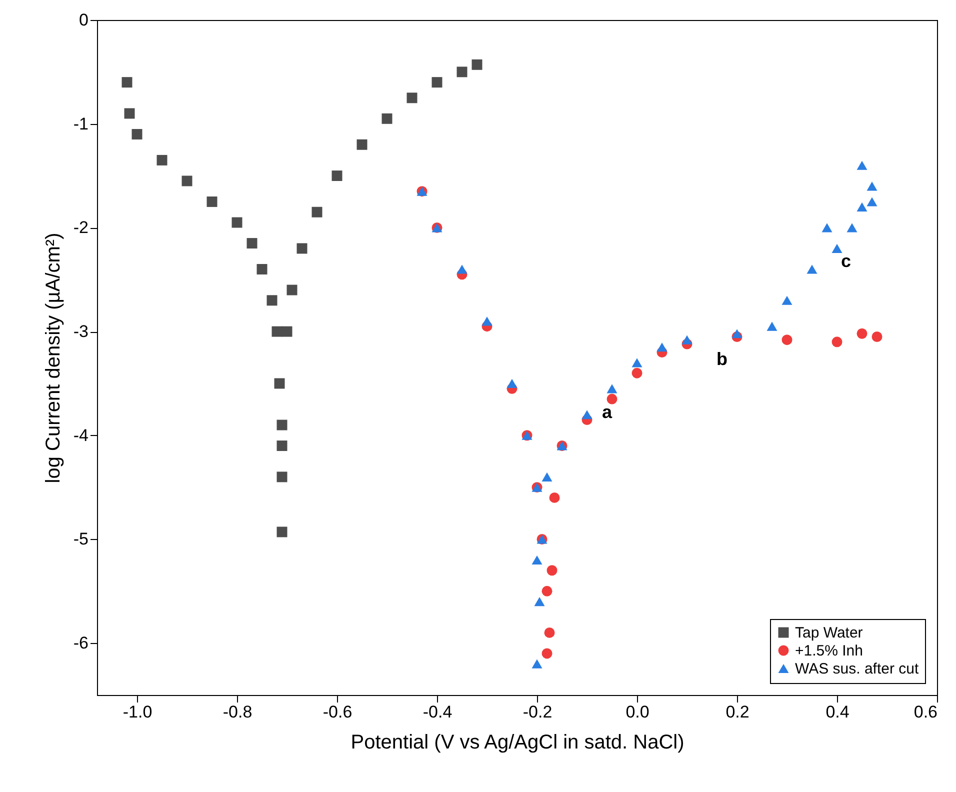 This screenshot has height=792, width=956. What do you see at coordinates (829, 651) in the screenshot?
I see `legend-label: +1.5% Inh` at bounding box center [829, 651].